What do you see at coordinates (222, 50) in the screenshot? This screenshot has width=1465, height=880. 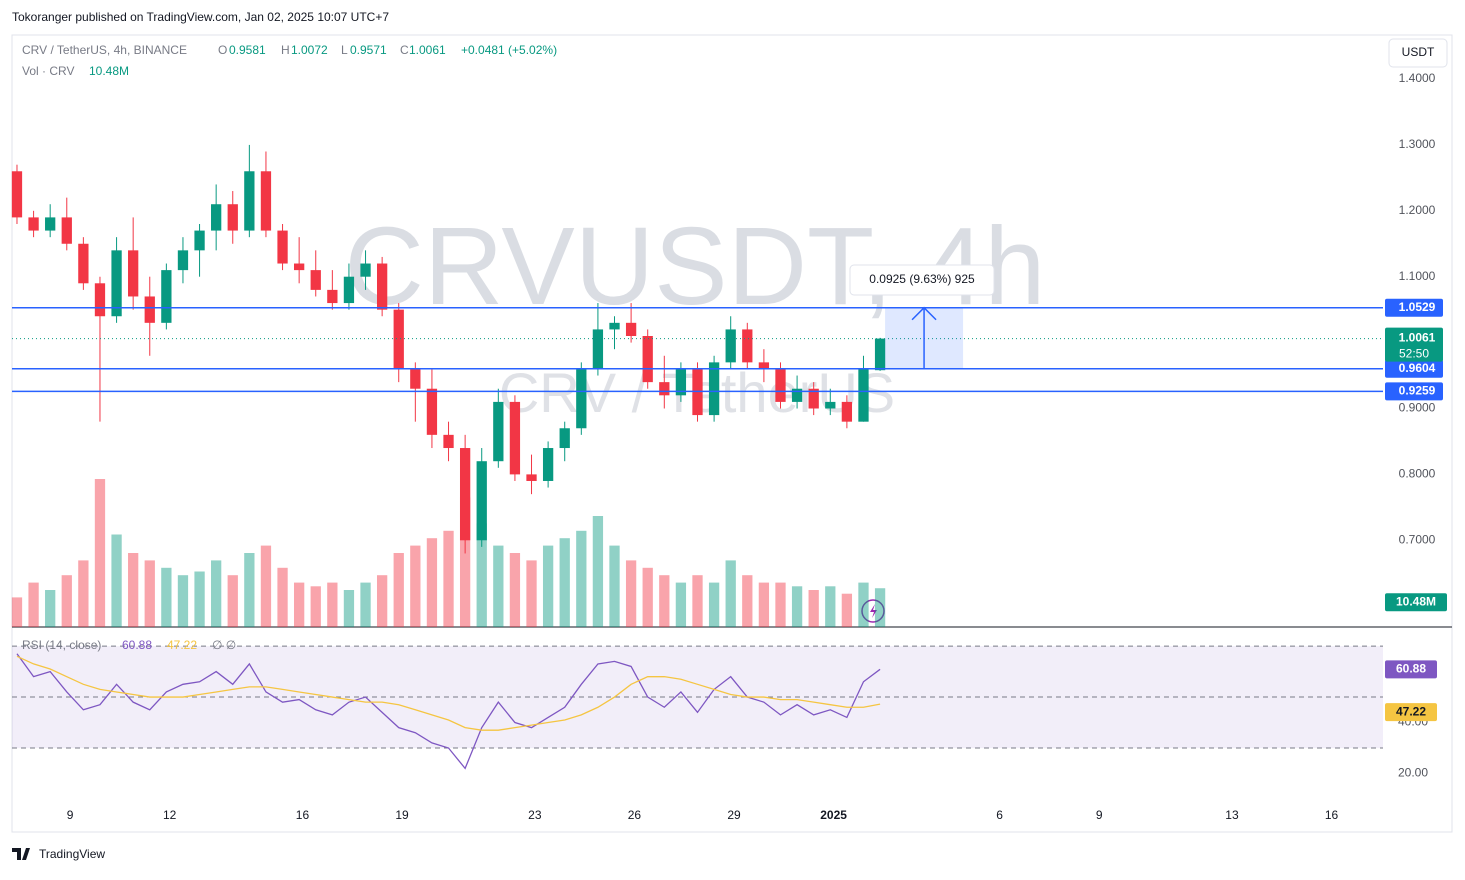 I see `o-label: O` at bounding box center [222, 50].